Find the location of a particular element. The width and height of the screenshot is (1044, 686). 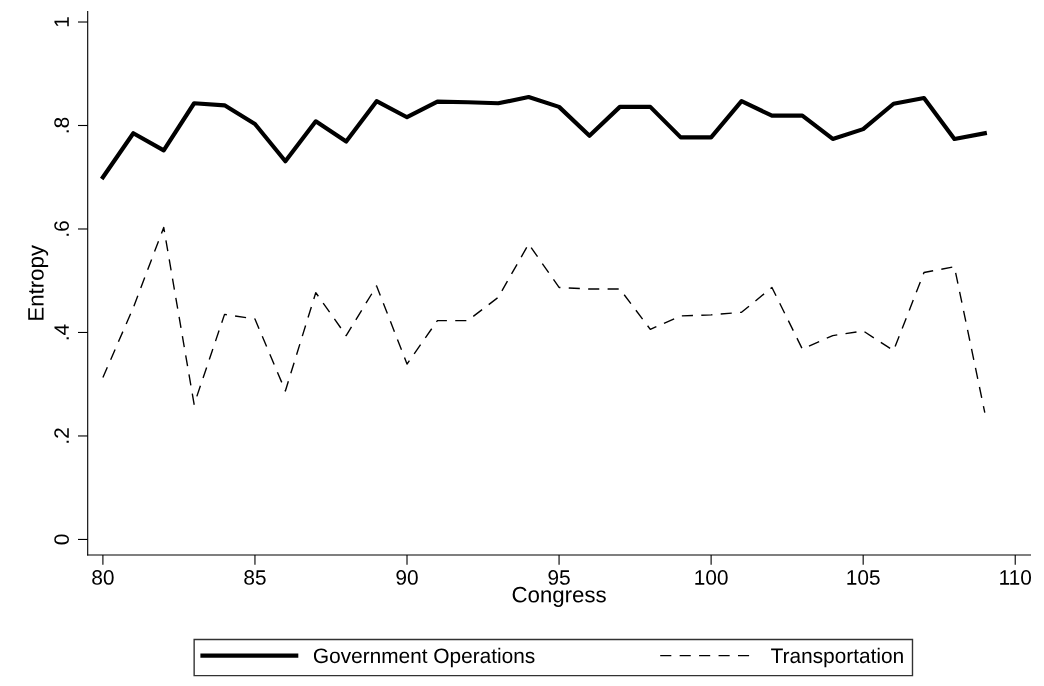

x-axis-title: Congress is located at coordinates (559, 596).